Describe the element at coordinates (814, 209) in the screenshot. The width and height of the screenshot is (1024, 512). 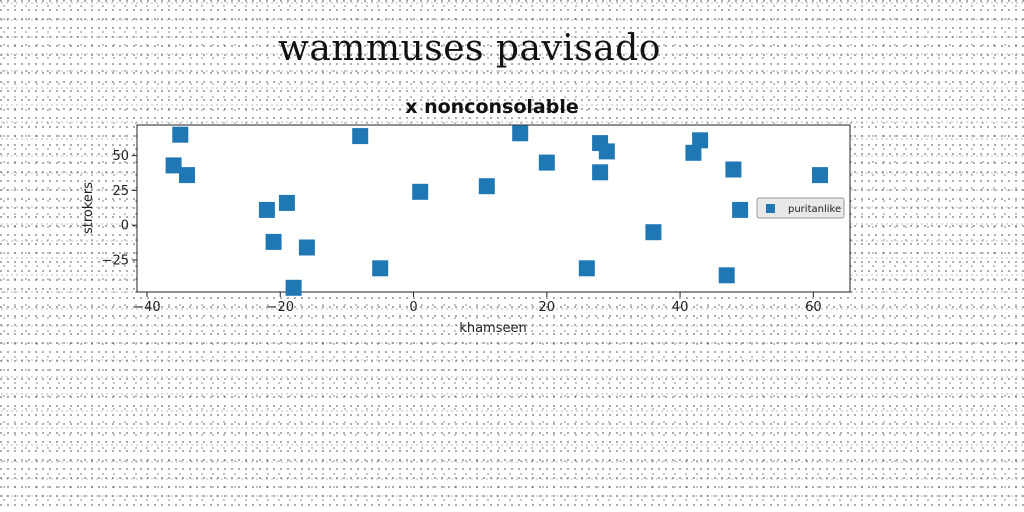
I see `legend-label: puritanlike` at that location.